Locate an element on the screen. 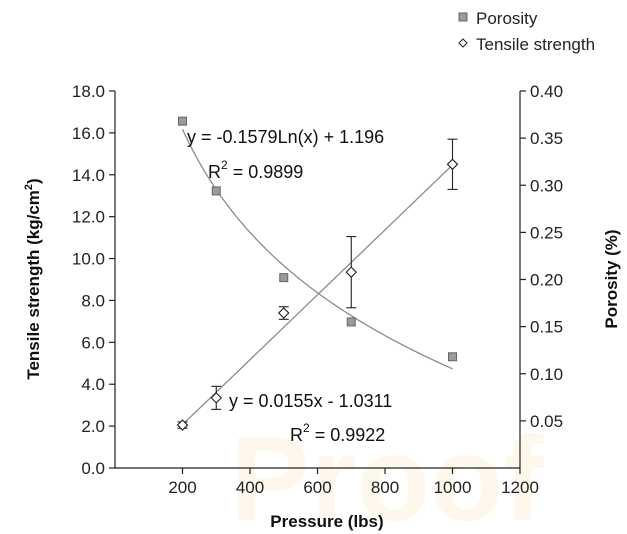  linear-r-squared-sup: 2 is located at coordinates (306, 428).